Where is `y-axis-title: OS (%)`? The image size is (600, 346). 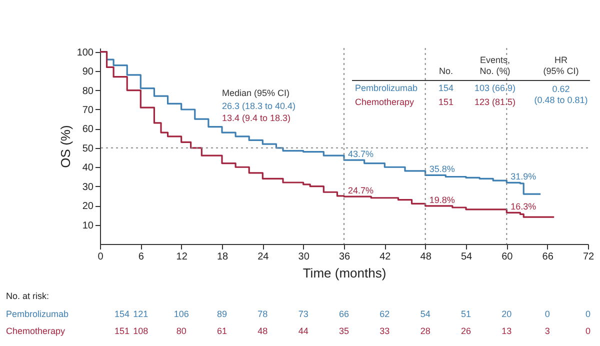
y-axis-title: OS (%) is located at coordinates (65, 146).